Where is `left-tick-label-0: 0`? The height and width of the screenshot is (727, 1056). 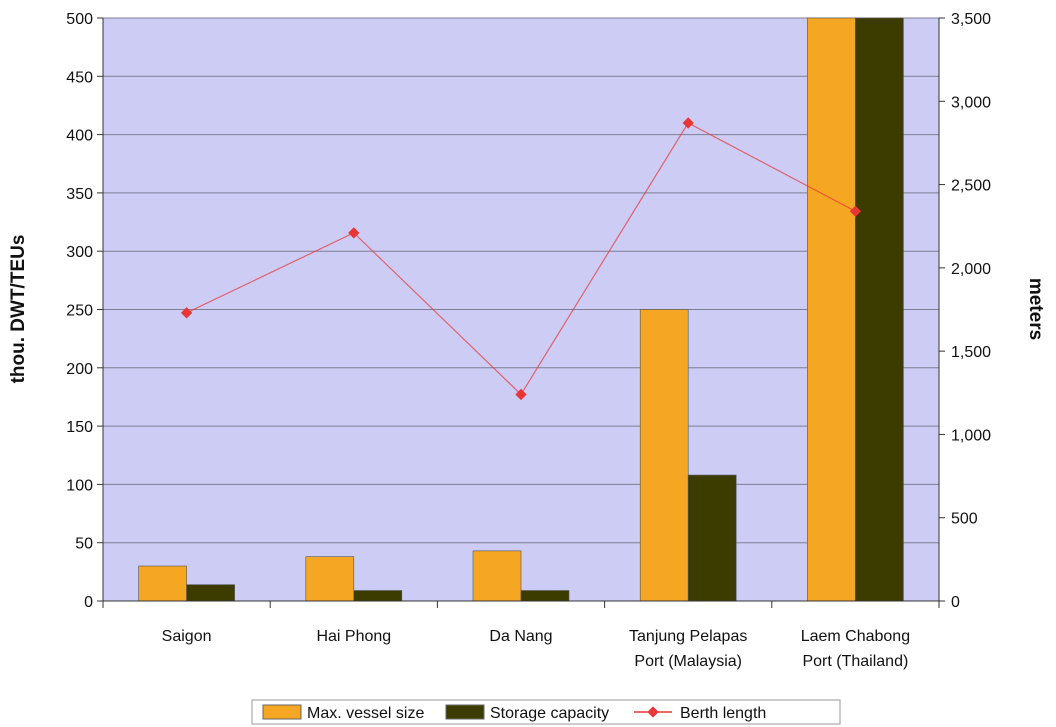 left-tick-label-0: 0 is located at coordinates (88, 602).